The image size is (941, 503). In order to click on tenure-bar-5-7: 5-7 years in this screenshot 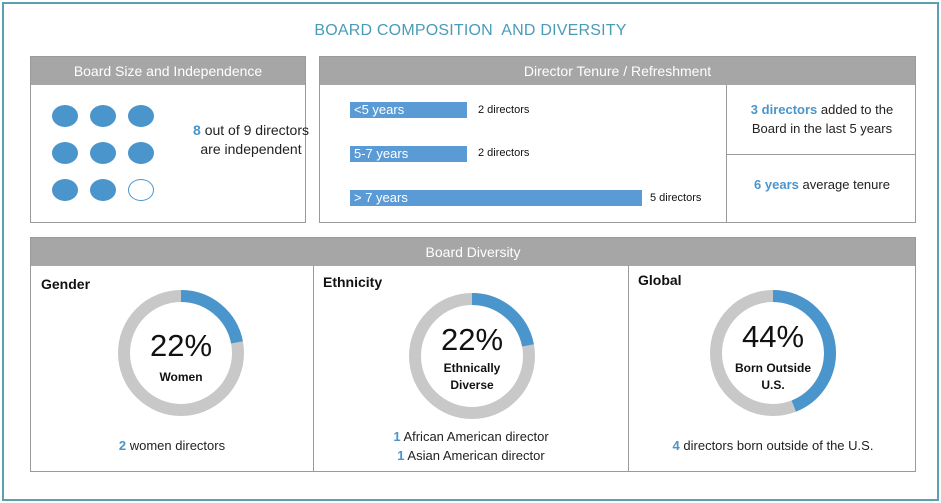, I will do `click(408, 154)`.